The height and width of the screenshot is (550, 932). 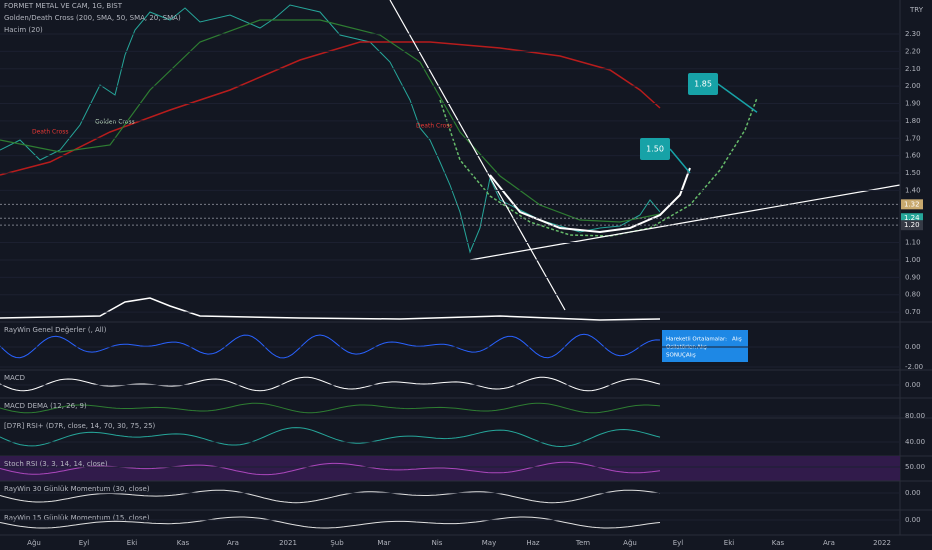 What do you see at coordinates (696, 340) in the screenshot?
I see `summary-label: Hareketli Ortalamalar:` at bounding box center [696, 340].